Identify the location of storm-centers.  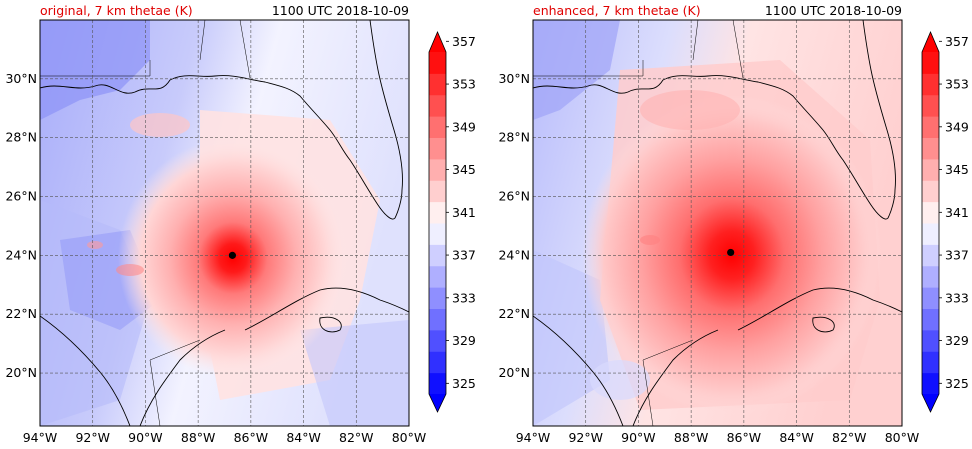
(481, 253).